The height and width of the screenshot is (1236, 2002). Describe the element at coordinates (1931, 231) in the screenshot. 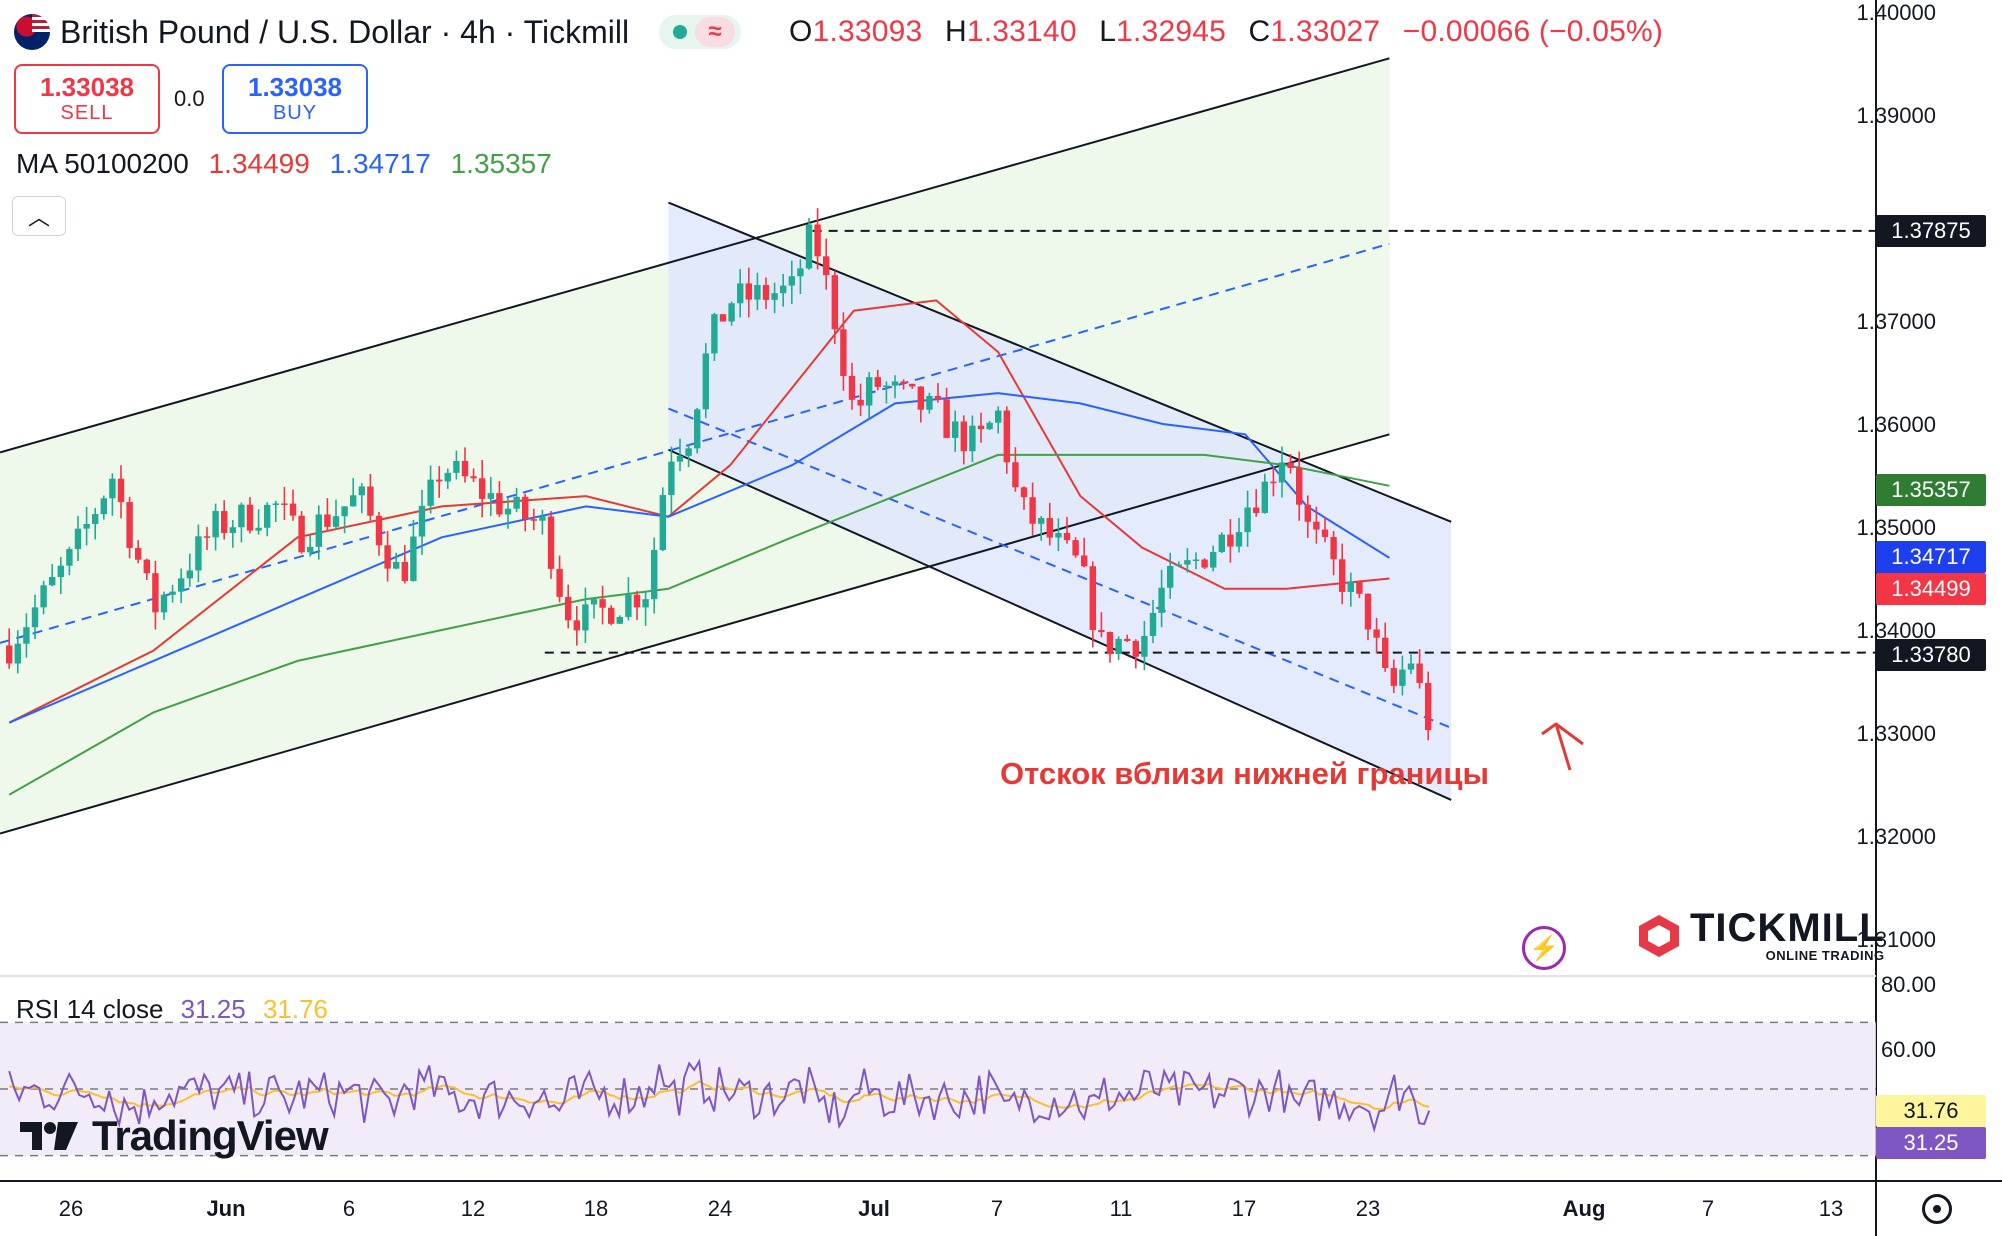

I see `level-high-tag: 1.37875` at that location.